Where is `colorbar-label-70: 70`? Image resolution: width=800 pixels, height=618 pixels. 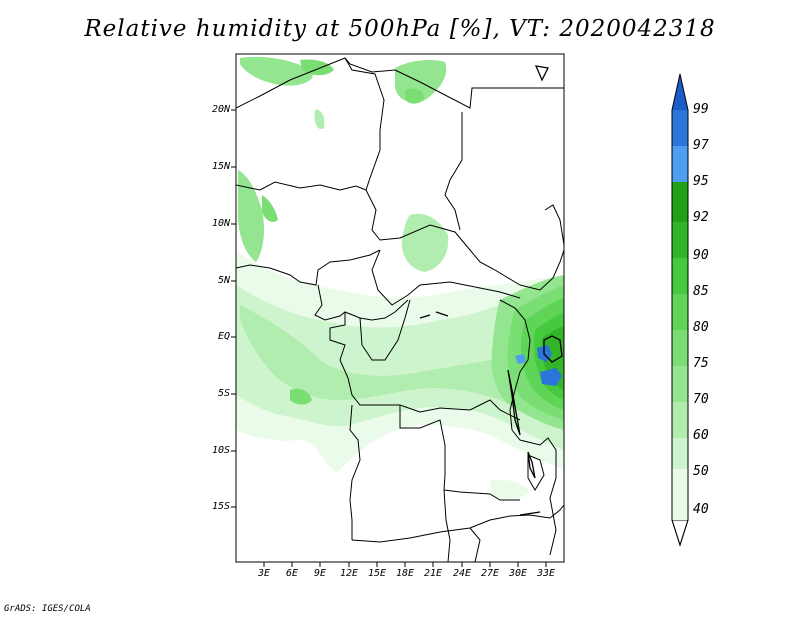
colorbar-label-70: 70 is located at coordinates (701, 399).